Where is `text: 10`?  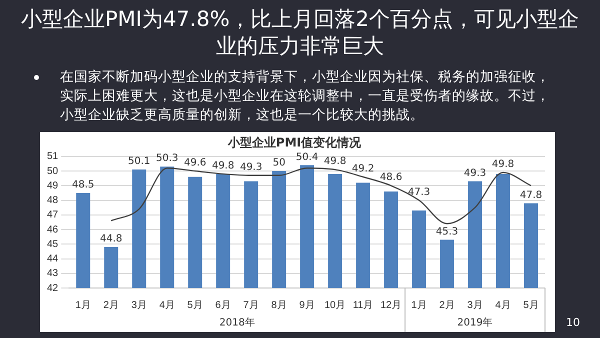
text: 10 is located at coordinates (573, 322).